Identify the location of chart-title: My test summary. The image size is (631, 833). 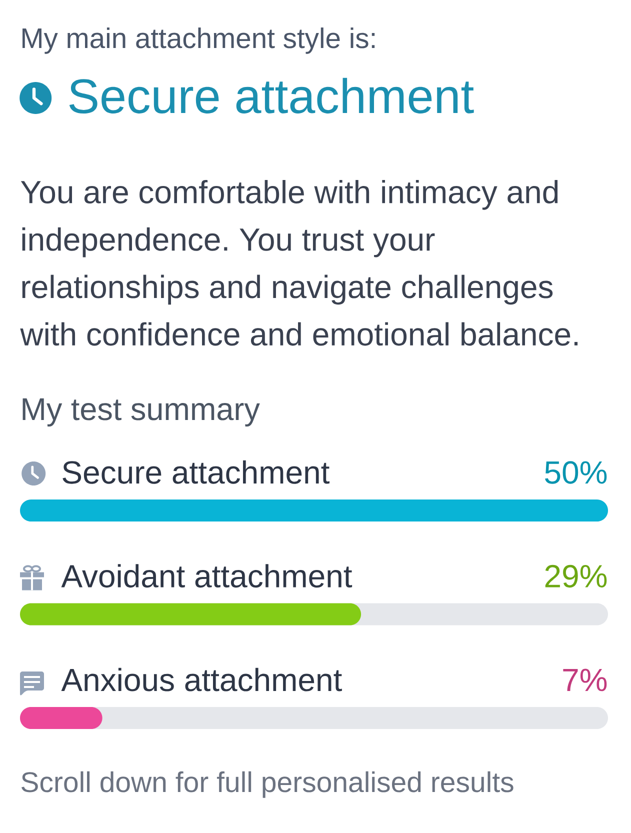
(141, 412).